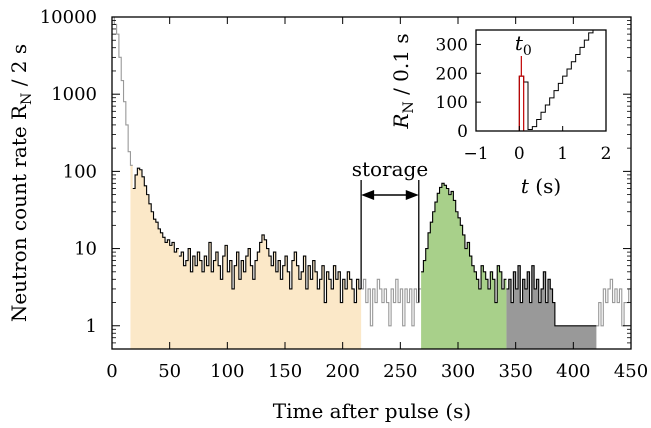 The height and width of the screenshot is (428, 651). Describe the element at coordinates (523, 45) in the screenshot. I see `t0-marker-label: t0` at that location.